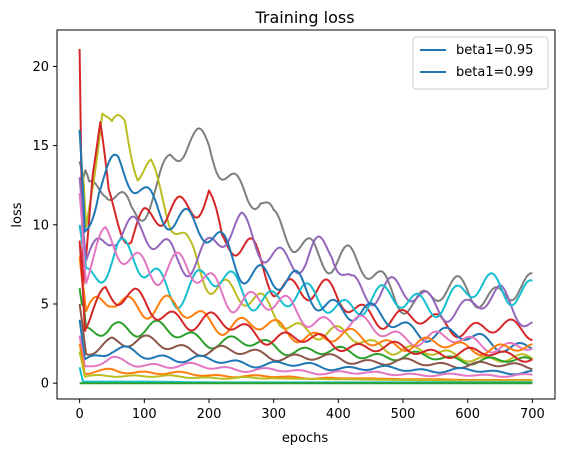 The height and width of the screenshot is (455, 566). I want to click on x-axis-ticks: 0 100 200 300 400 500 600 700, so click(310, 410).